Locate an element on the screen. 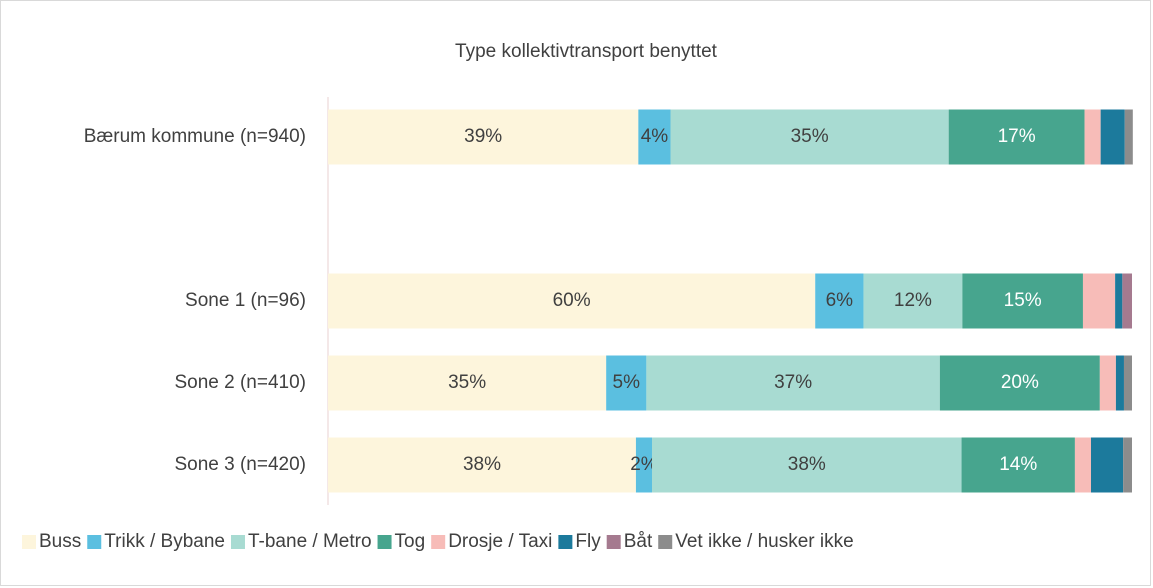 The width and height of the screenshot is (1153, 588). data-label: 5% is located at coordinates (627, 382).